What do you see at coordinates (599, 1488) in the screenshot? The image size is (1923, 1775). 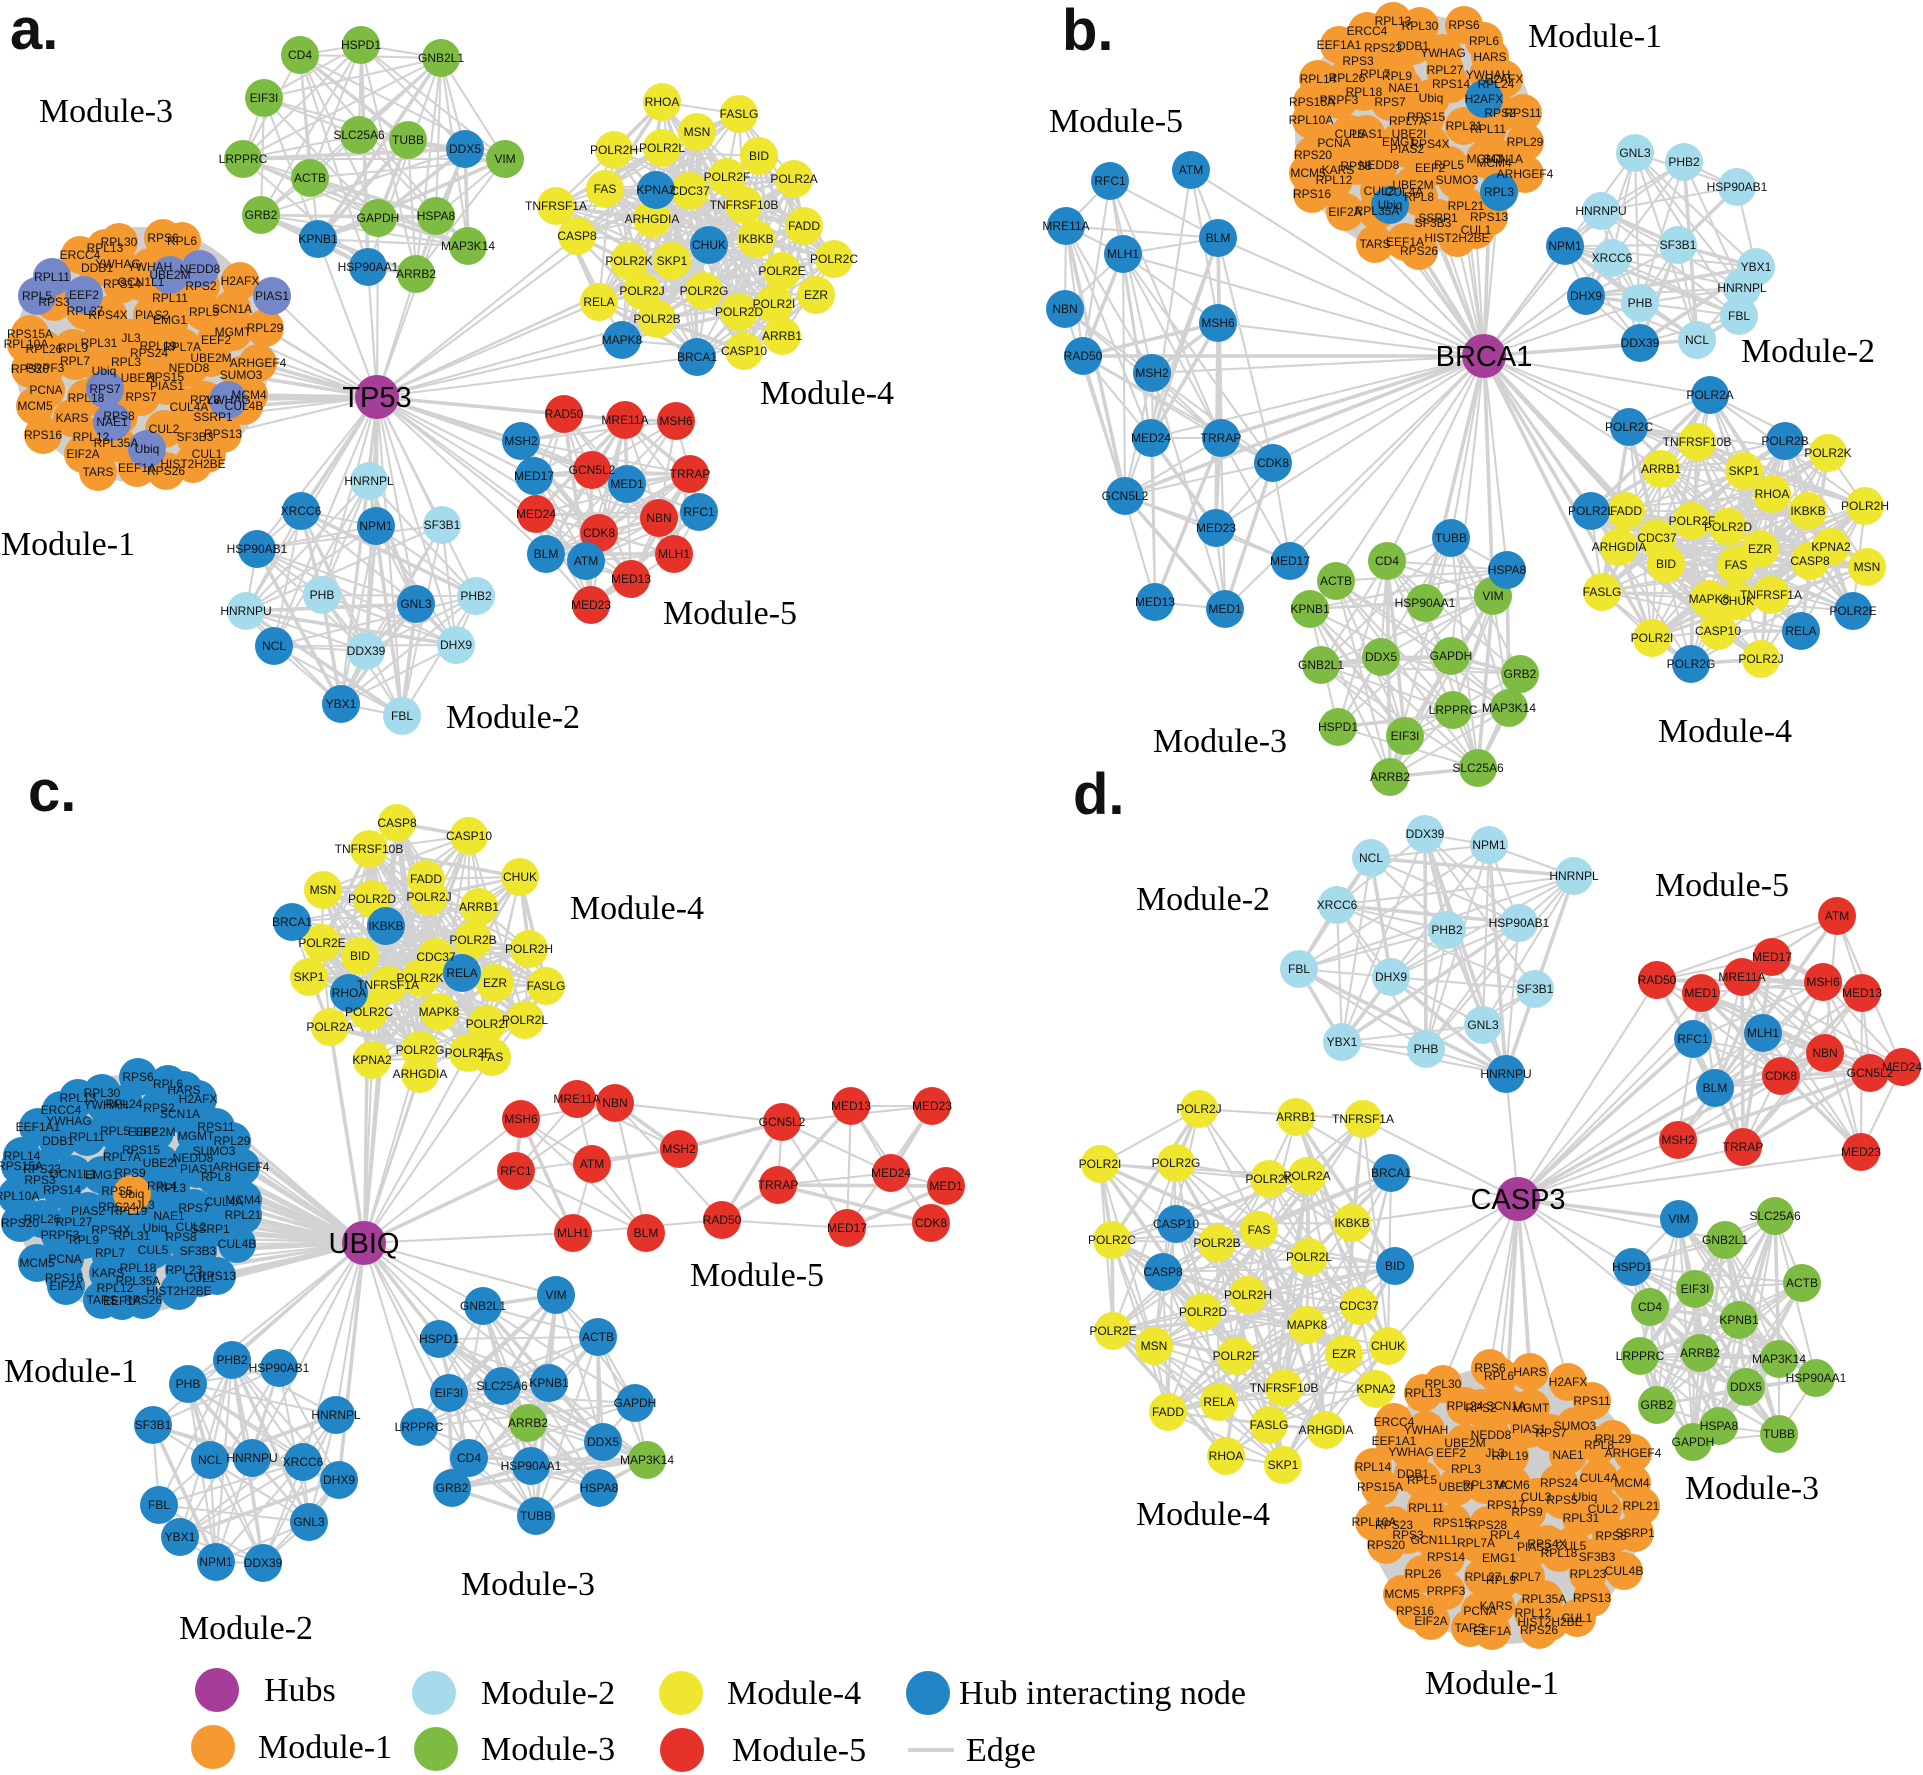 I see `svg-text: HSPA8` at bounding box center [599, 1488].